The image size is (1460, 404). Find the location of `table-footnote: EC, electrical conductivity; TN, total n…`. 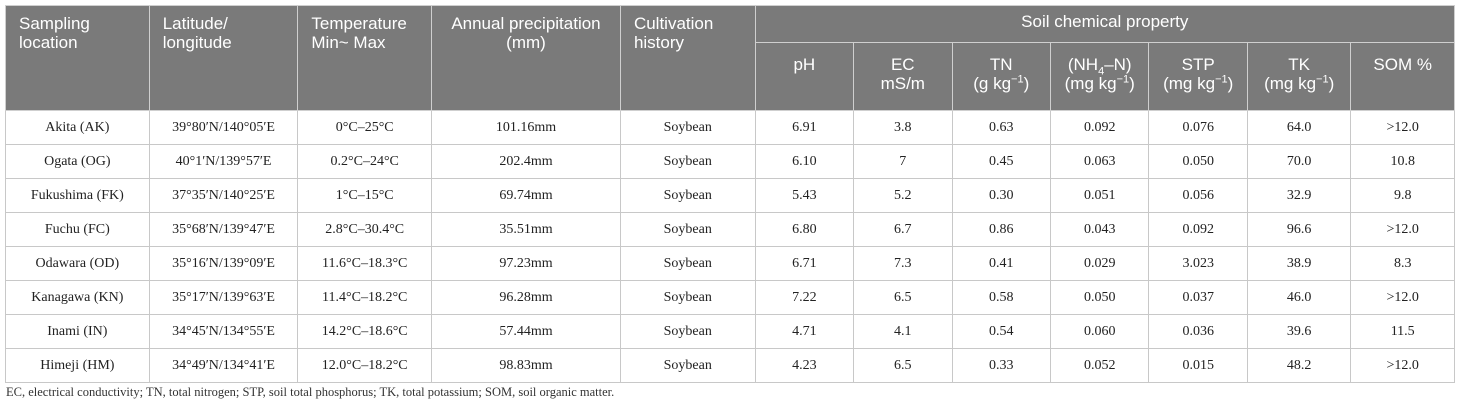

table-footnote: EC, electrical conductivity; TN, total n… is located at coordinates (310, 392).